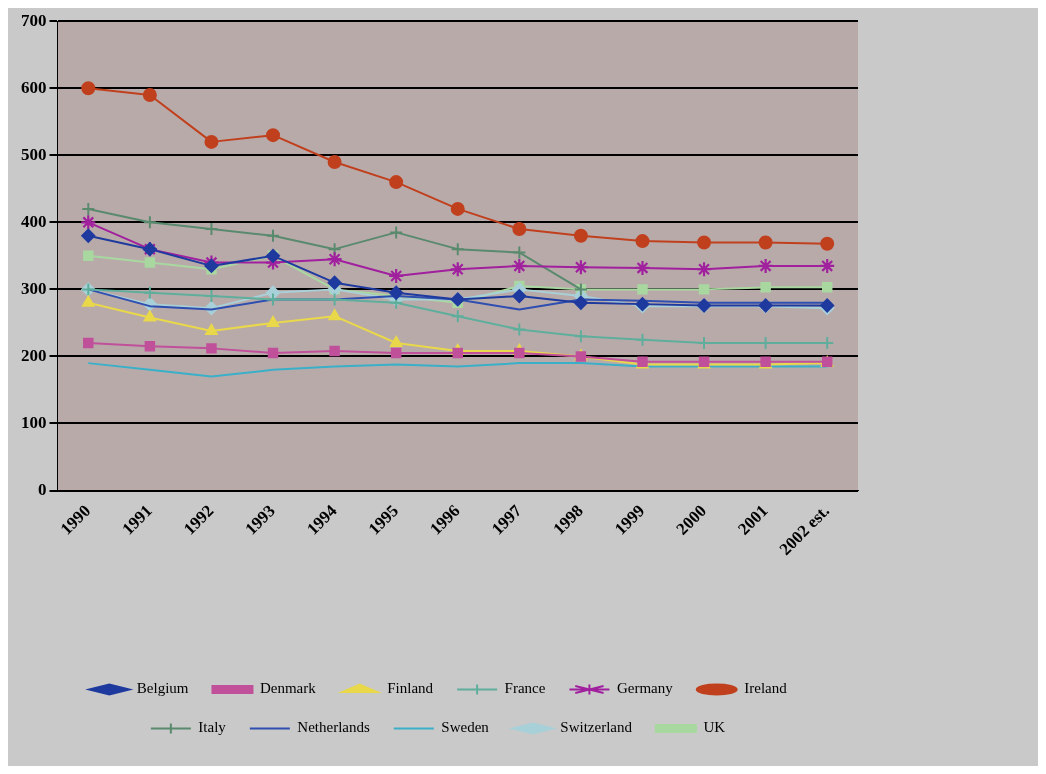 This screenshot has width=1046, height=774. Describe the element at coordinates (645, 688) in the screenshot. I see `legend-label: Germany` at that location.